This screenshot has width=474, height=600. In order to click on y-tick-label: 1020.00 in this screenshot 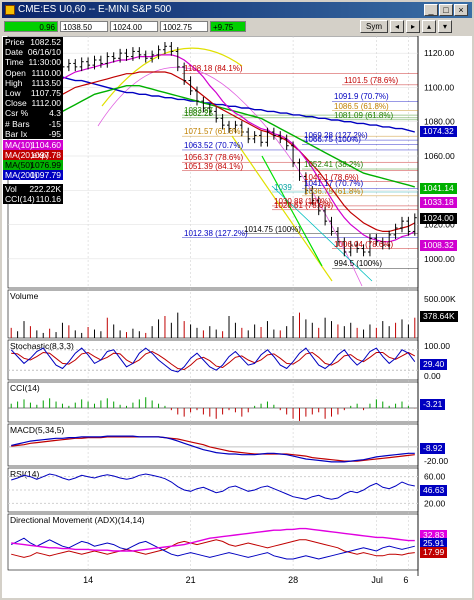, I will do `click(439, 225)`.